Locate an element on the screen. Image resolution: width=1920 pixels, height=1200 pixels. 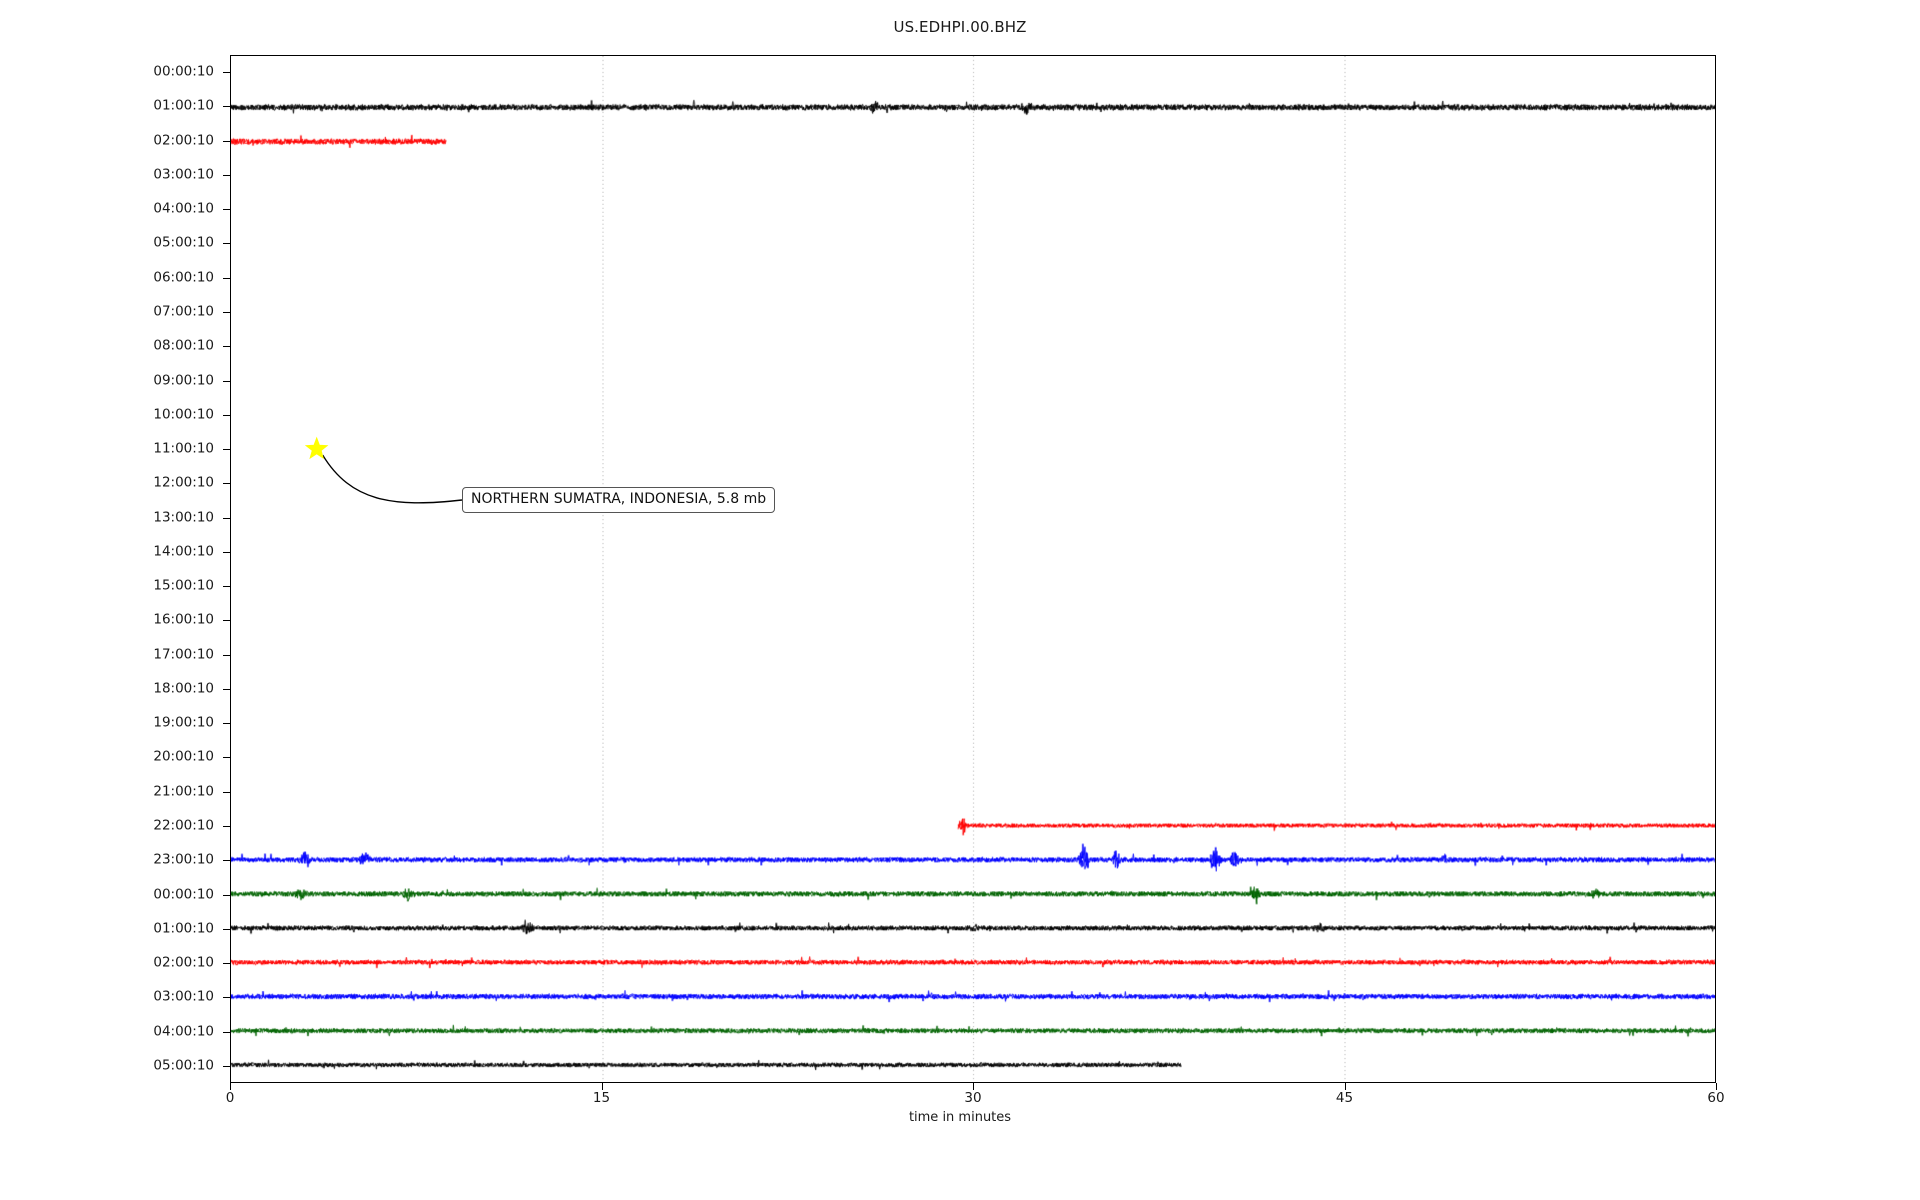
y-axis-tick-label: 21:00:10 is located at coordinates (183, 790).